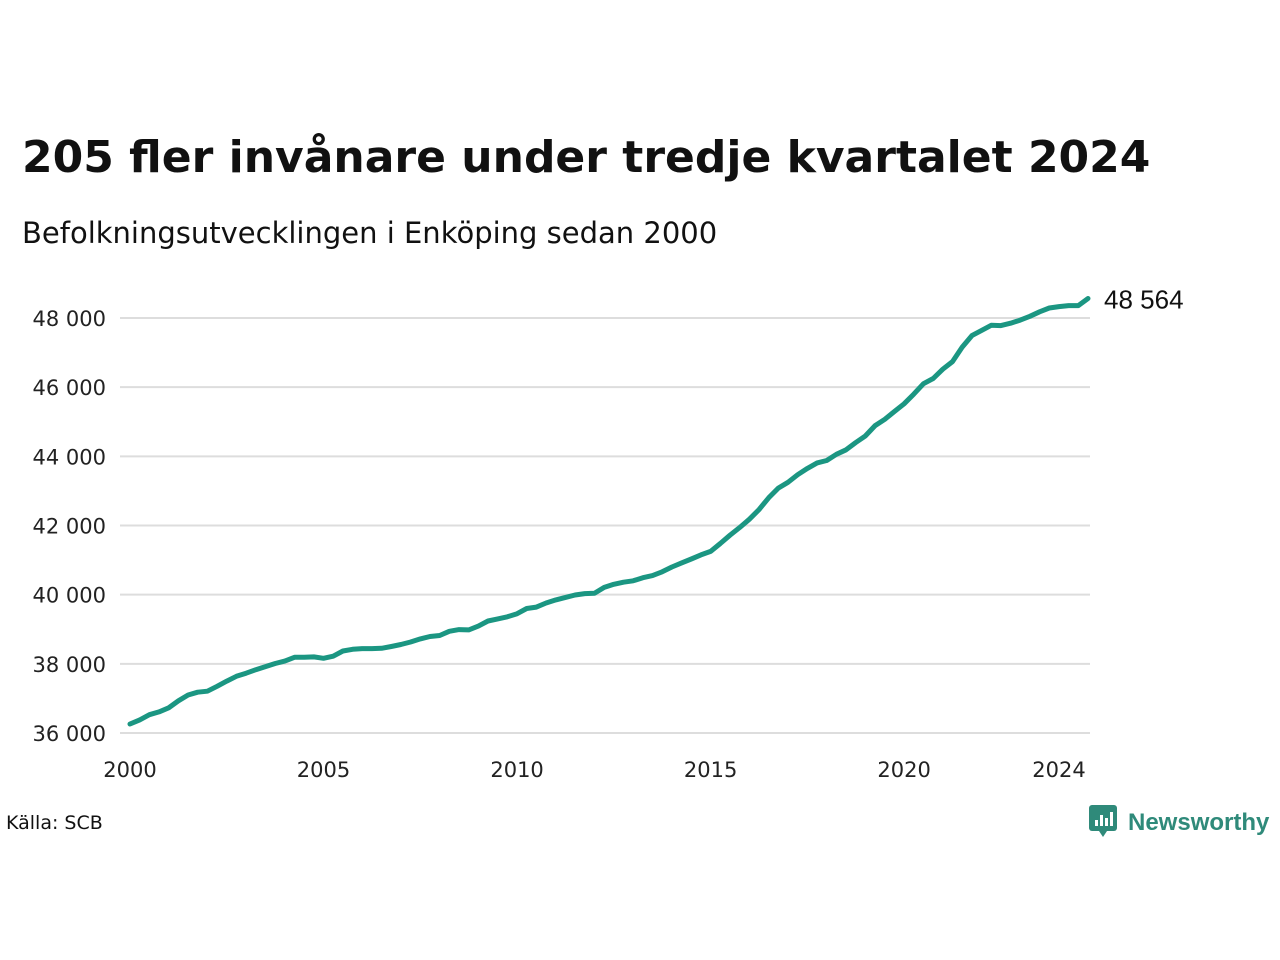 This screenshot has height=960, width=1280. I want to click on brand-logo: Newsworthy, so click(1178, 823).